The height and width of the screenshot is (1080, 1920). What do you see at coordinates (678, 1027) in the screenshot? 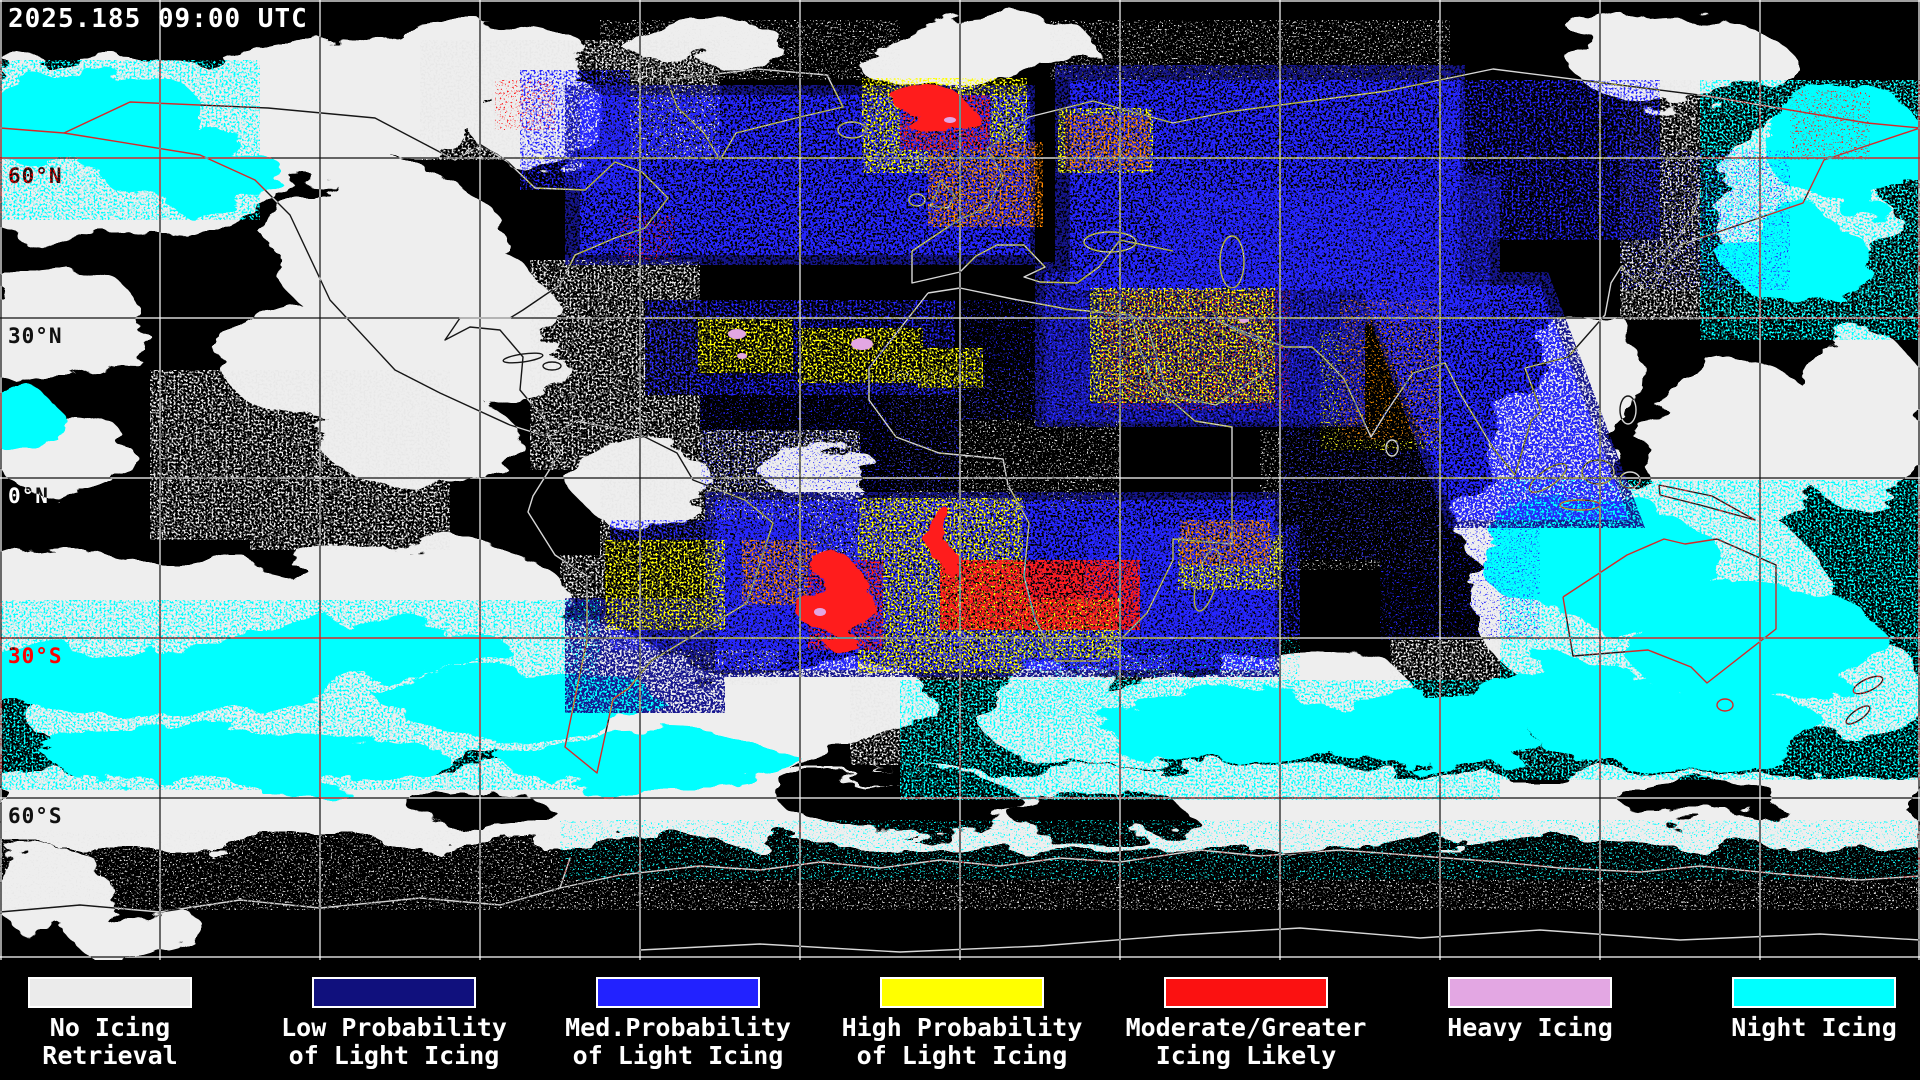
I see `legend-label-line: Med.Probability` at bounding box center [678, 1027].